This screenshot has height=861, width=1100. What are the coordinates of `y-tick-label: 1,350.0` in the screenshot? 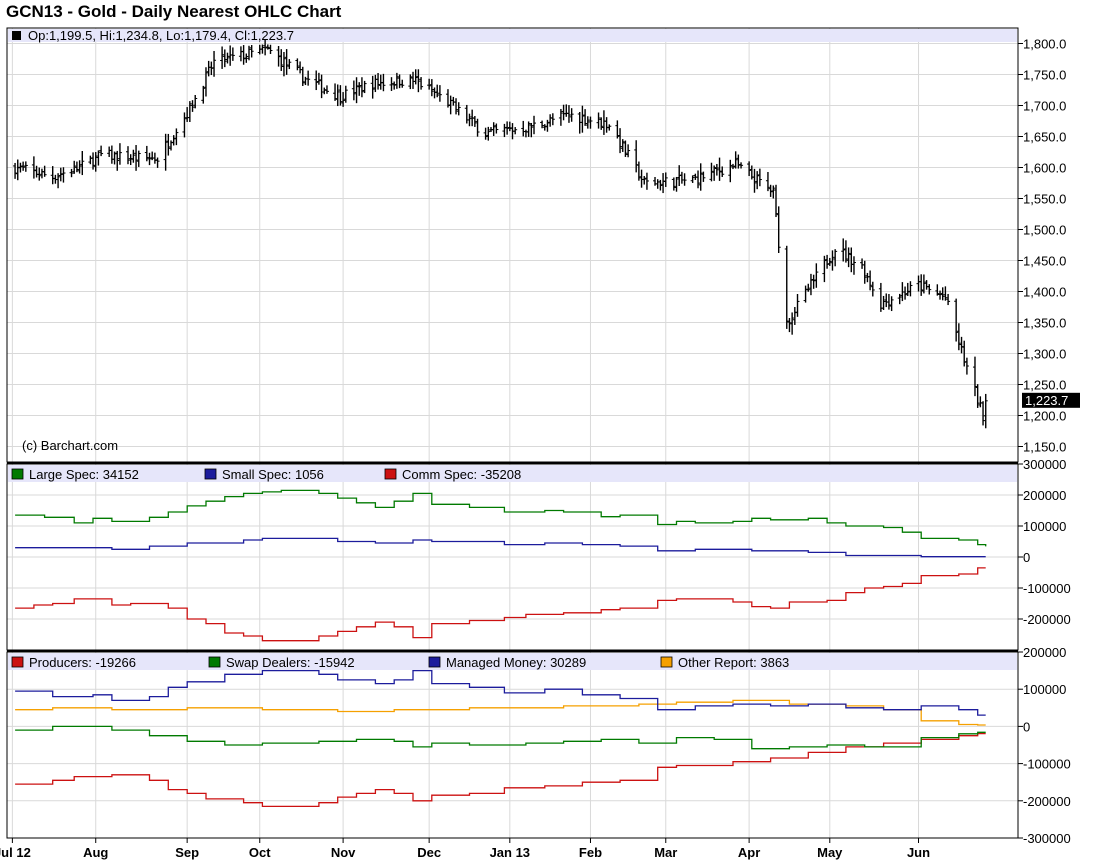 It's located at (1044, 323).